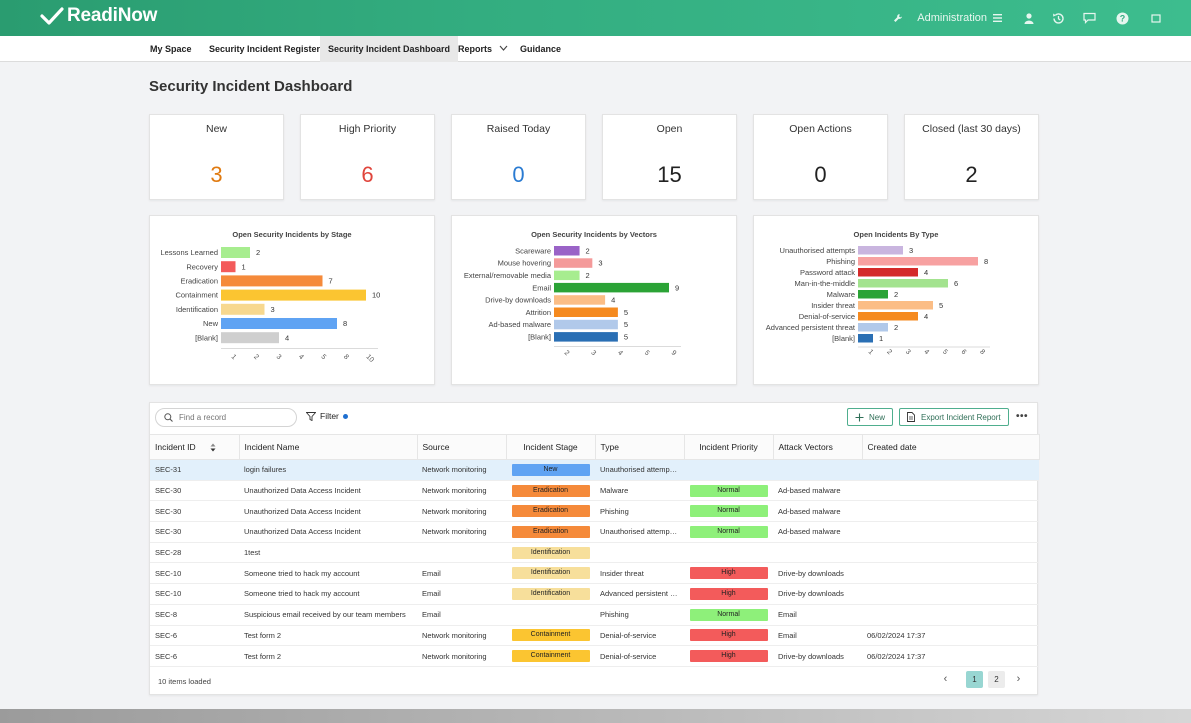  Describe the element at coordinates (871, 352) in the screenshot. I see `tick-label: 1` at that location.